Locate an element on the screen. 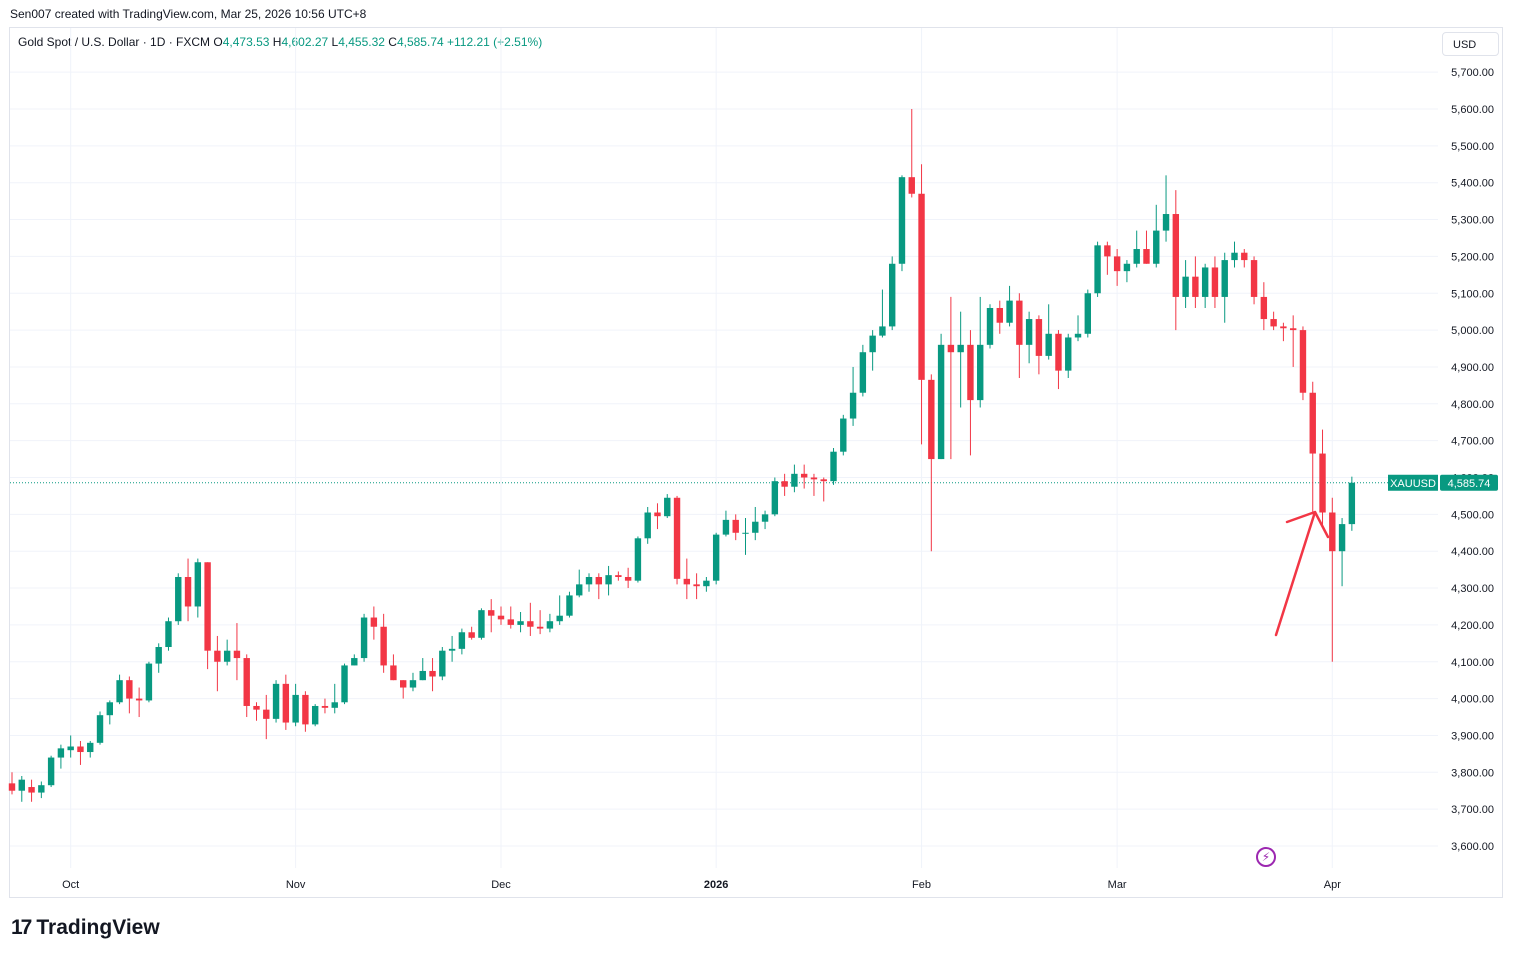 The height and width of the screenshot is (959, 1514). y-tick-label: 3,800.00 is located at coordinates (1472, 773).